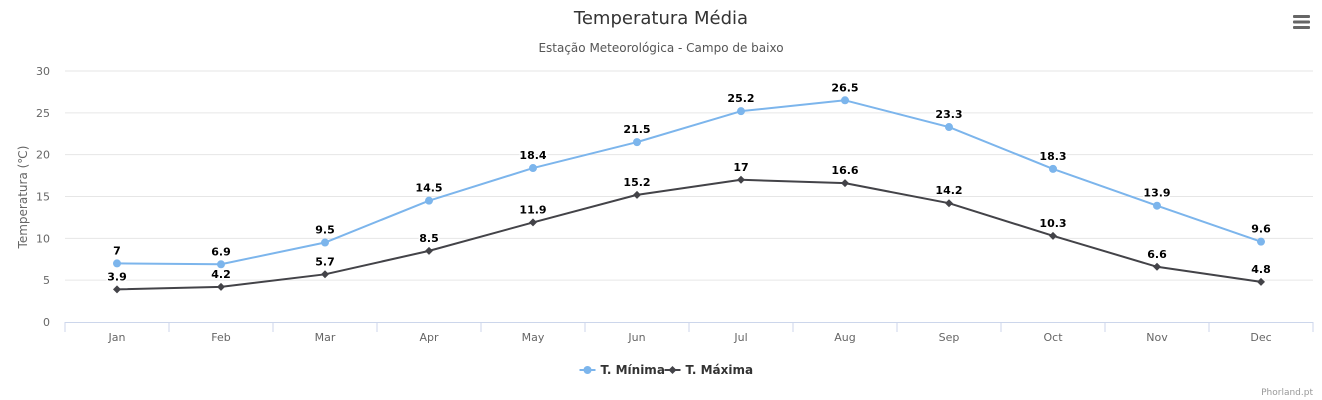 The image size is (1322, 400). Describe the element at coordinates (117, 337) in the screenshot. I see `x-tick-label: Jan` at that location.